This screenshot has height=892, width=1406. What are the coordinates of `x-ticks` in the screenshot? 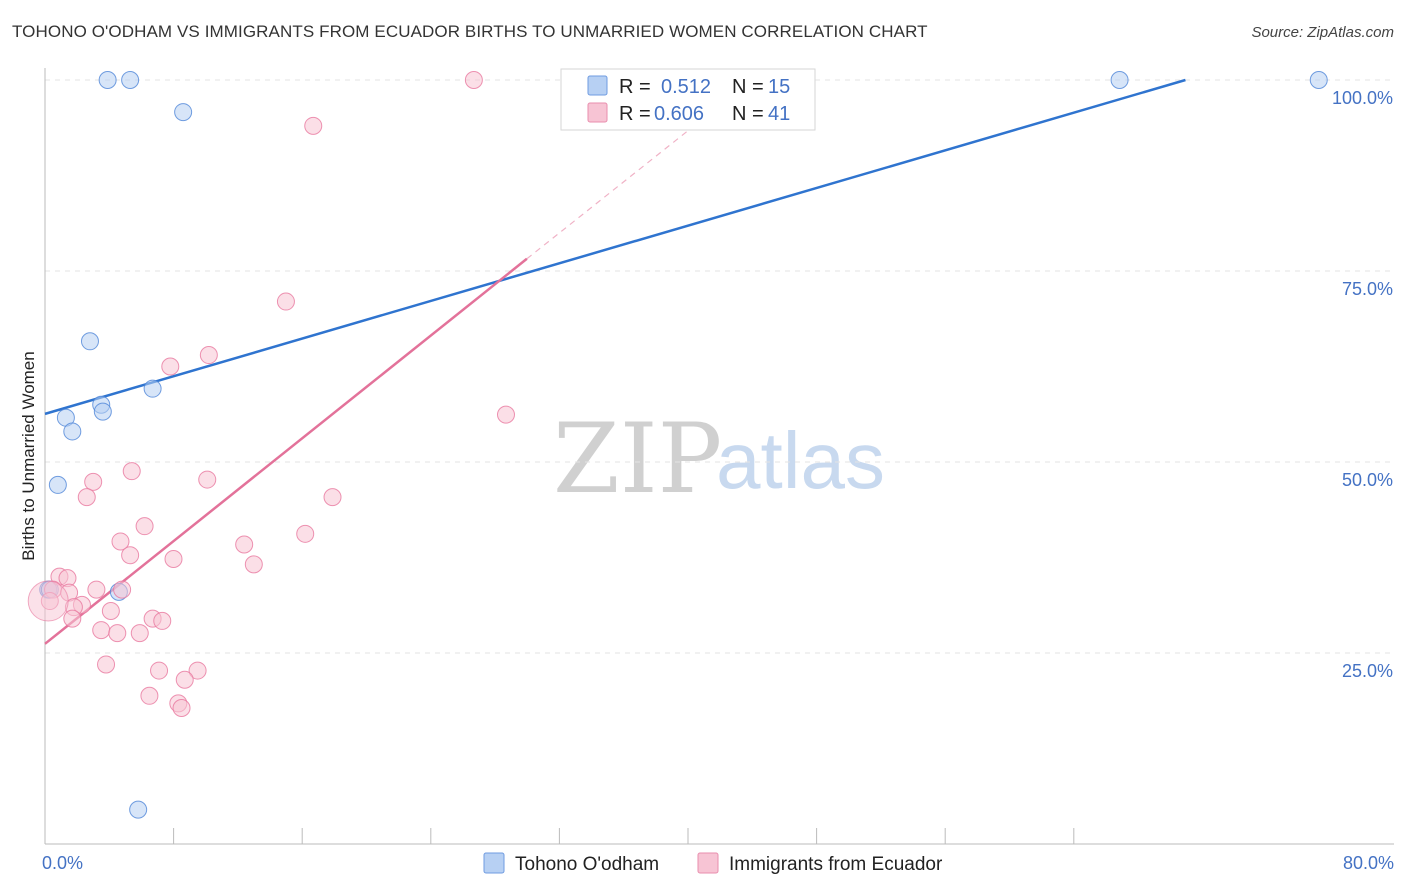 It's located at (624, 836).